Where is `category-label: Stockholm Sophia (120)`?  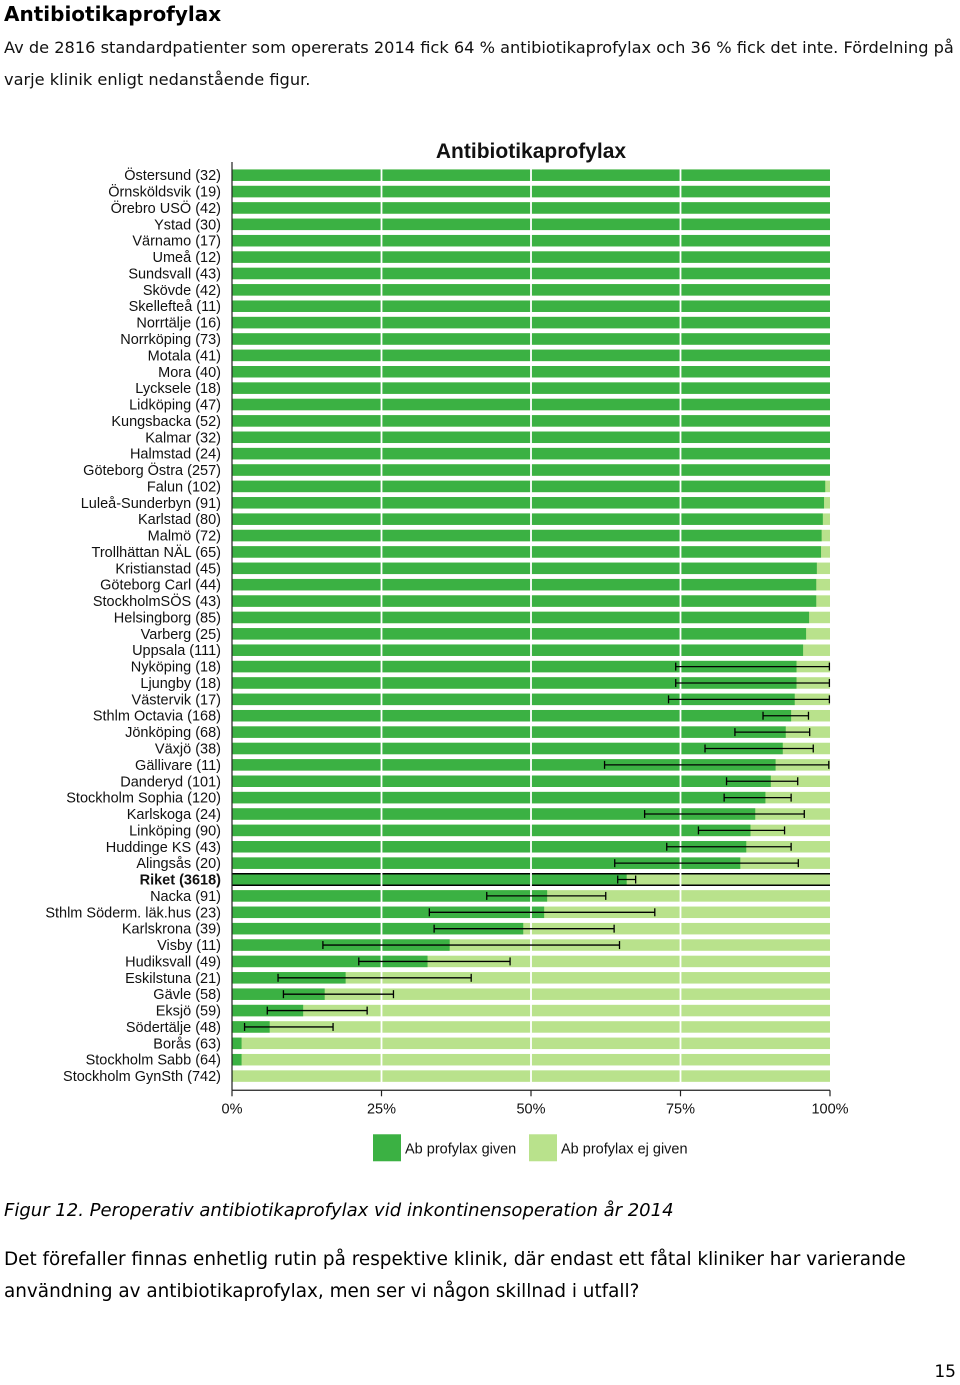
category-label: Stockholm Sophia (120) is located at coordinates (143, 799).